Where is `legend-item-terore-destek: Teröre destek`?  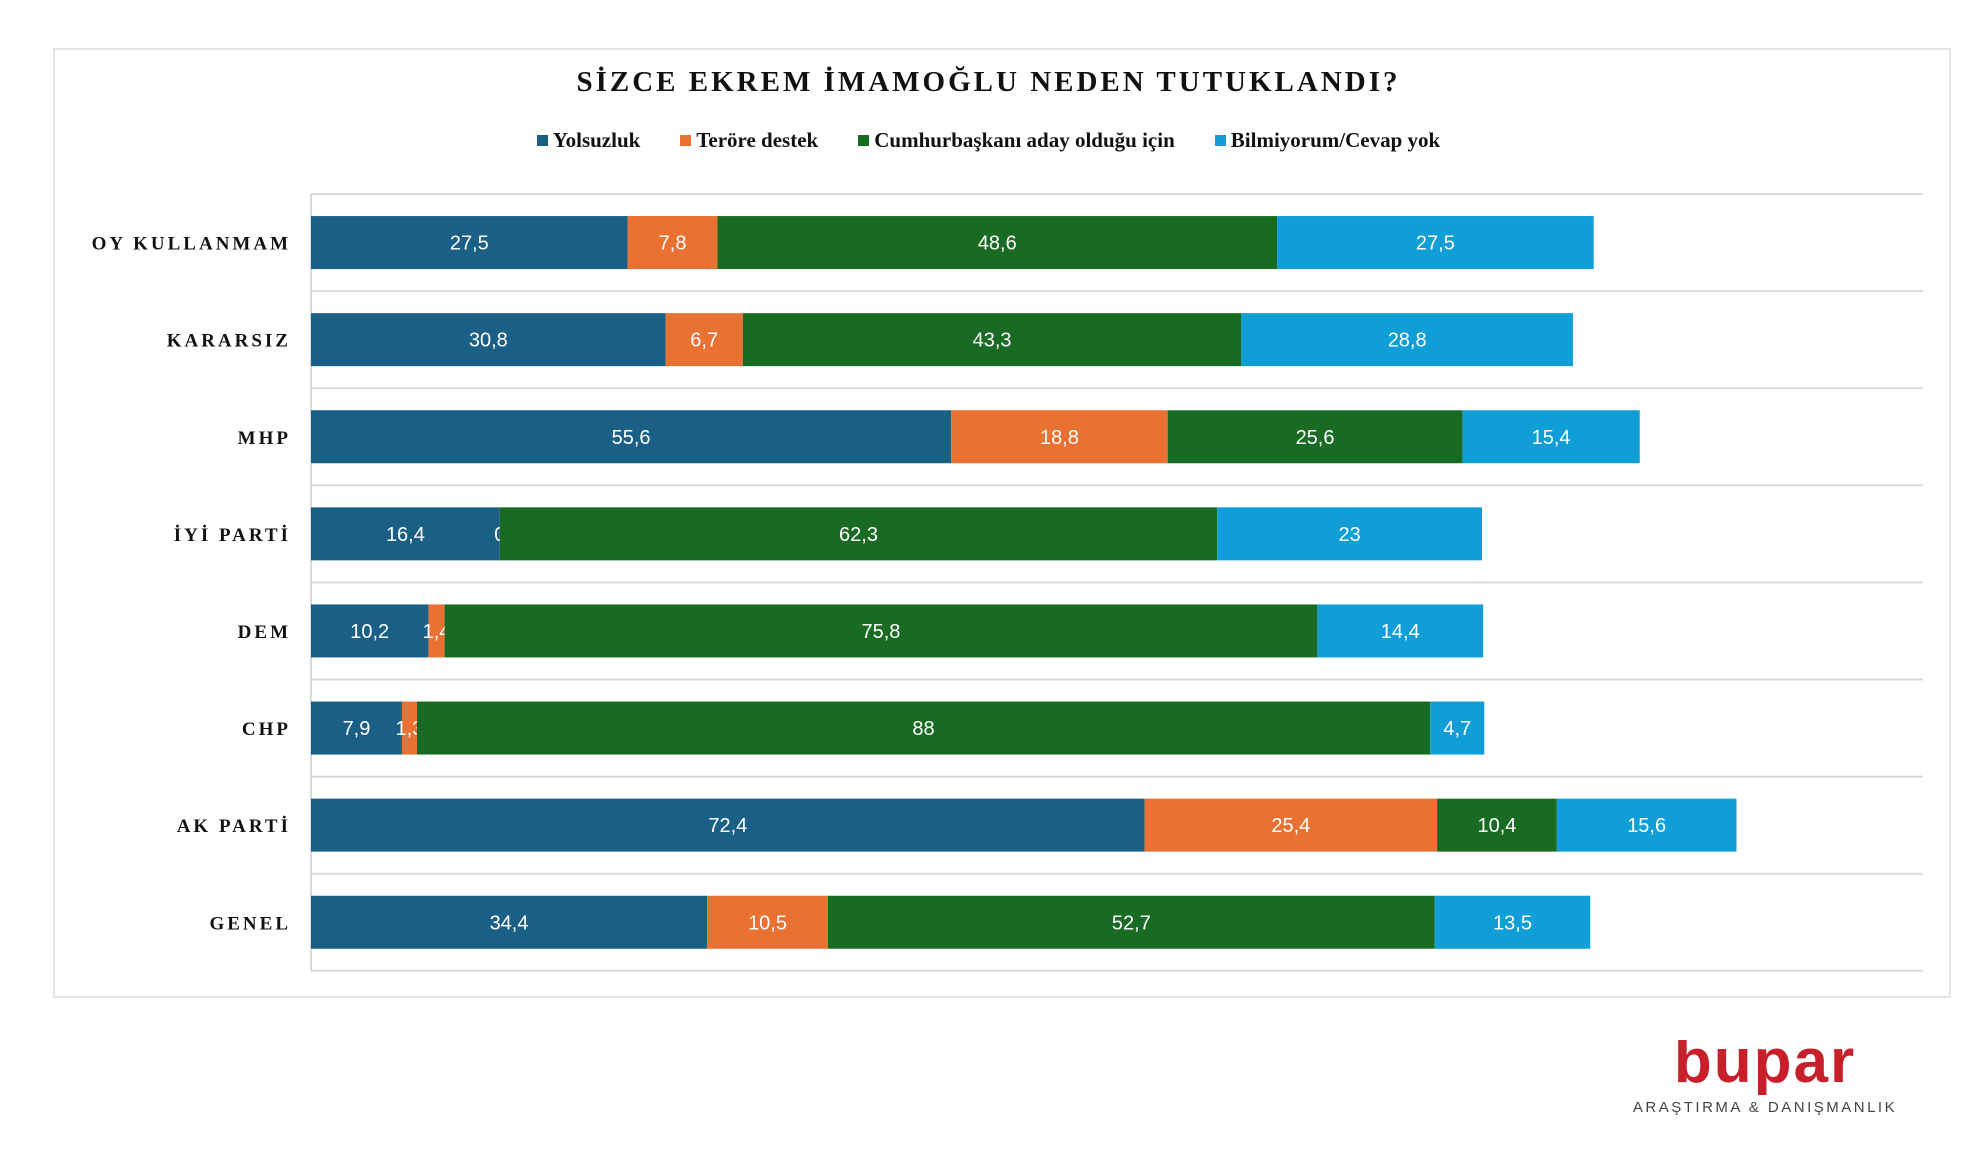 legend-item-terore-destek: Teröre destek is located at coordinates (749, 140).